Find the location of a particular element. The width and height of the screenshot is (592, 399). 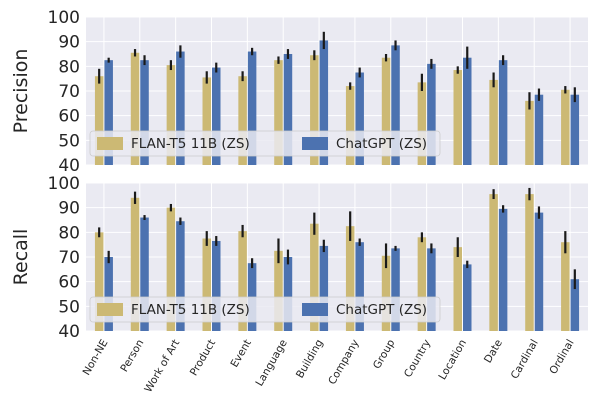

recall-y-tick-label: 60 is located at coordinates (69, 283).